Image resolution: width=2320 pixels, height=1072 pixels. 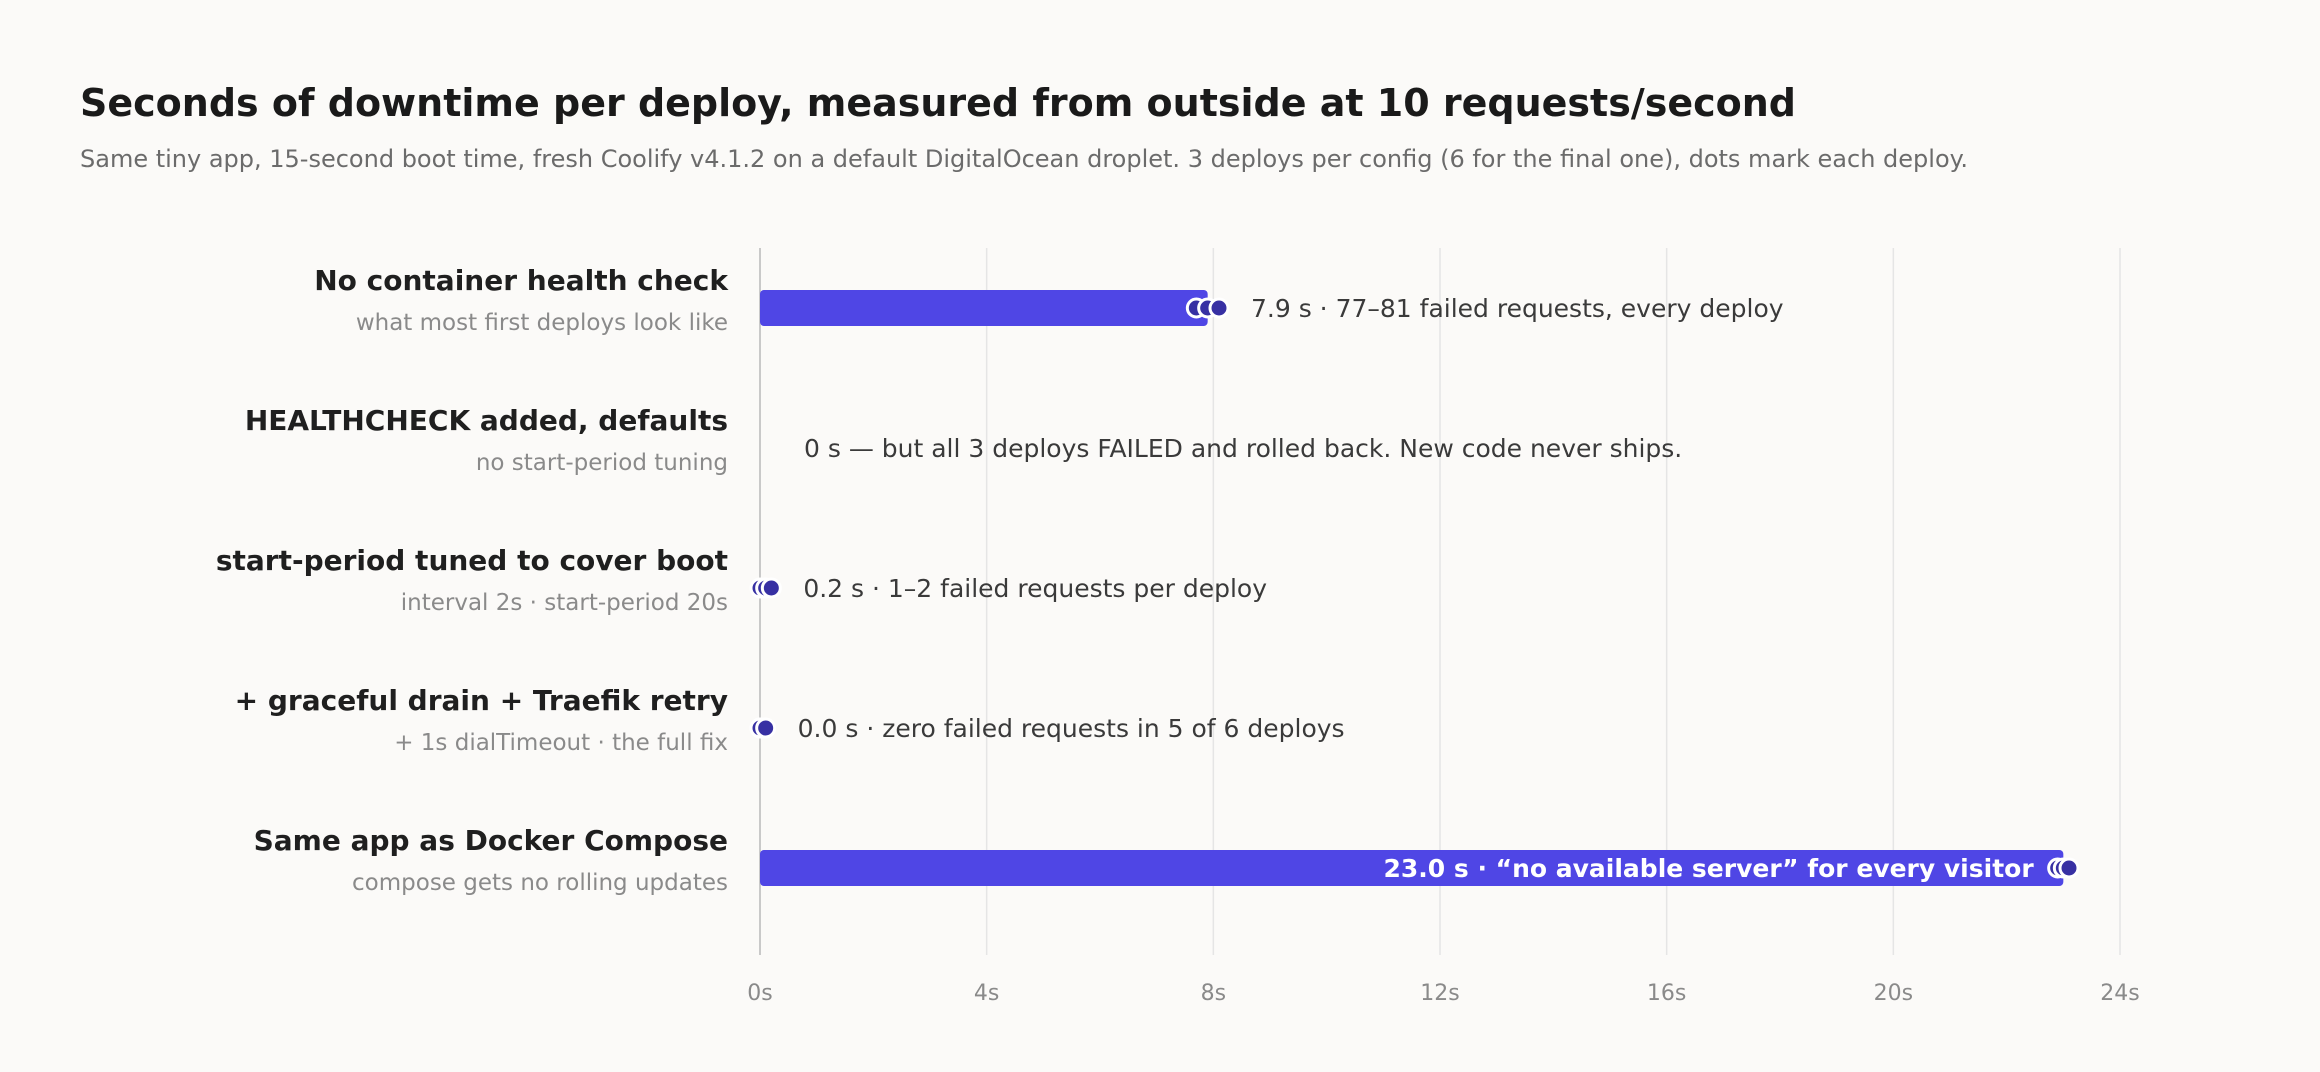 I want to click on category-subtitle: what most first deploys look like, so click(x=542, y=323).